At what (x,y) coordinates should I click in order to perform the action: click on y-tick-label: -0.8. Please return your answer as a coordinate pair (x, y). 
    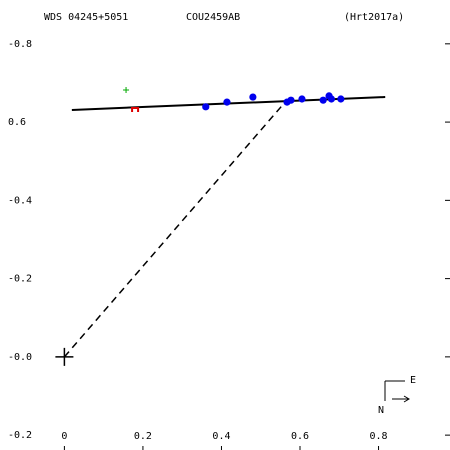
    Looking at the image, I should click on (20, 44).